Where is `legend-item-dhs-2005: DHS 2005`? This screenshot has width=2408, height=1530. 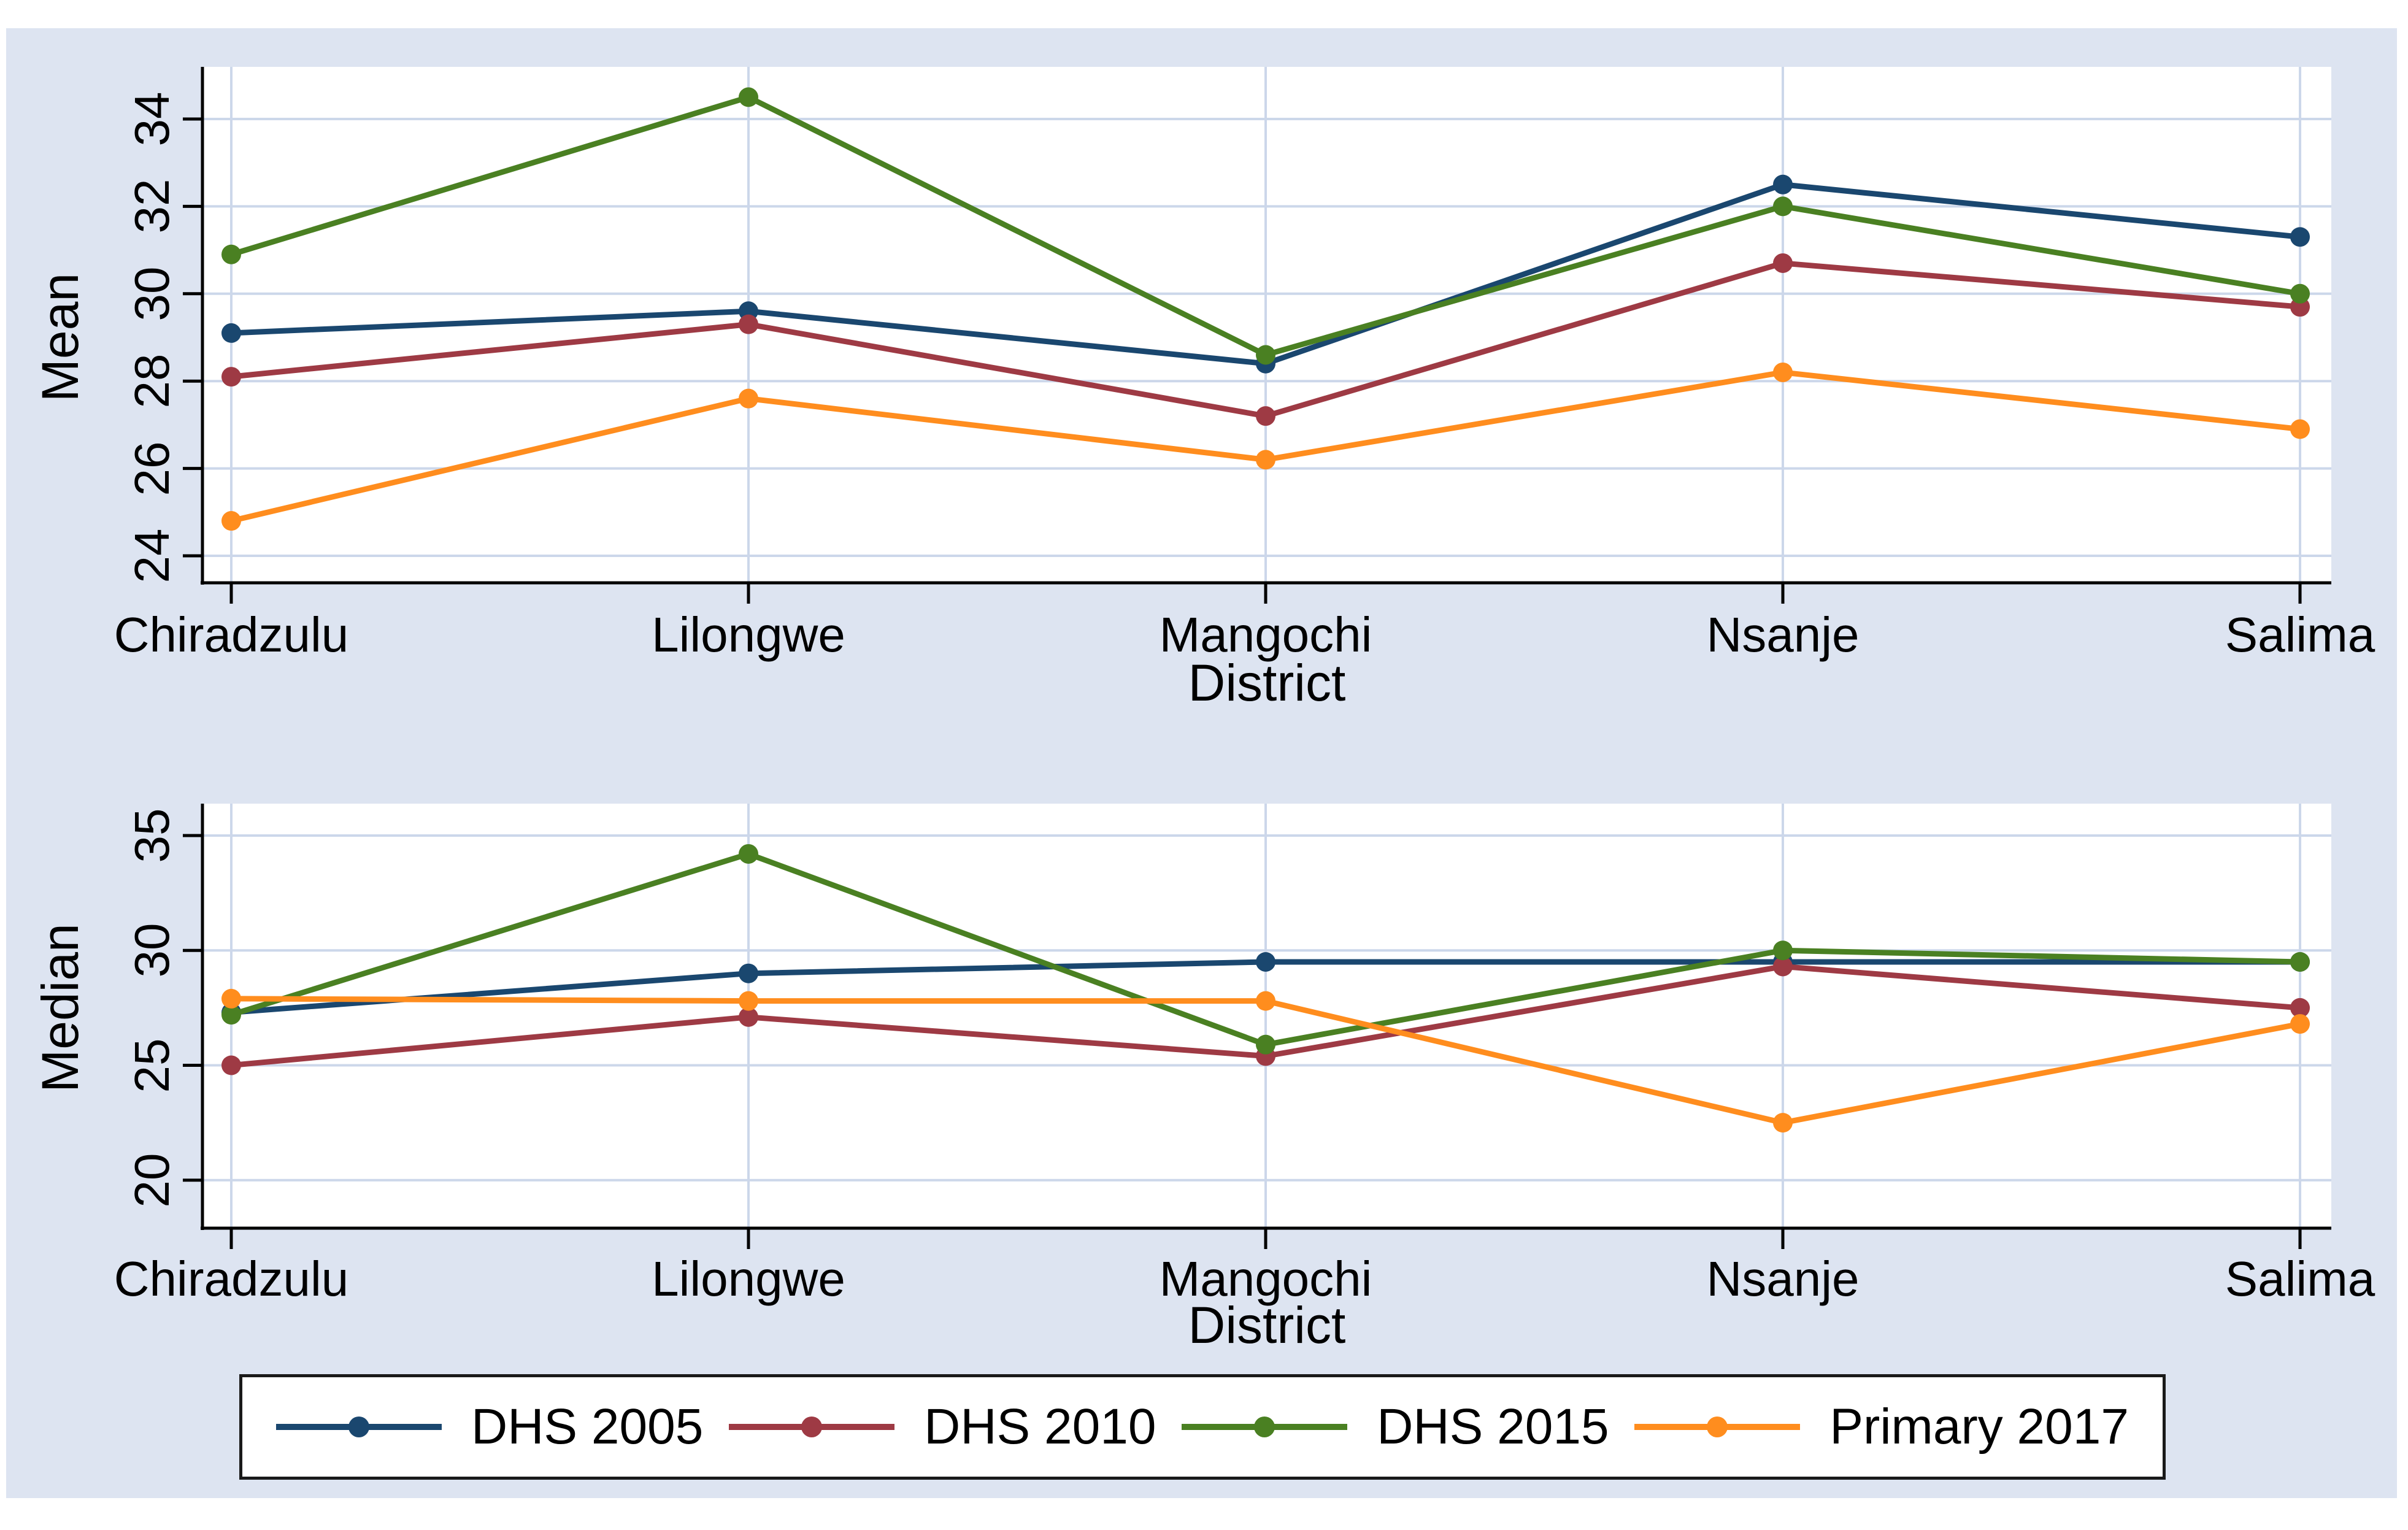 legend-item-dhs-2005: DHS 2005 is located at coordinates (489, 1427).